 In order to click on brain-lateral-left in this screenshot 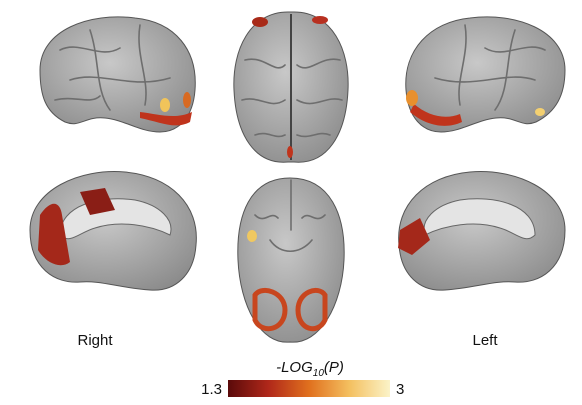, I will do `click(485, 74)`.